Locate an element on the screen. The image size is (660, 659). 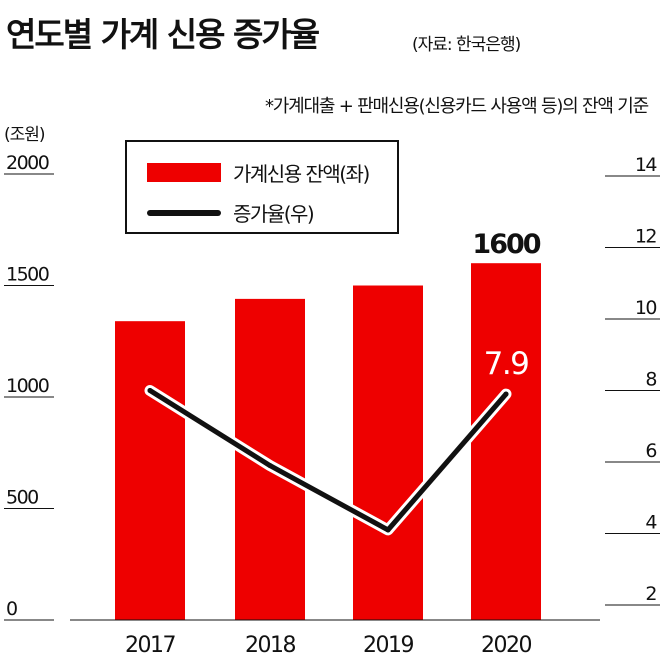
right-tick-label: 14 is located at coordinates (646, 165).